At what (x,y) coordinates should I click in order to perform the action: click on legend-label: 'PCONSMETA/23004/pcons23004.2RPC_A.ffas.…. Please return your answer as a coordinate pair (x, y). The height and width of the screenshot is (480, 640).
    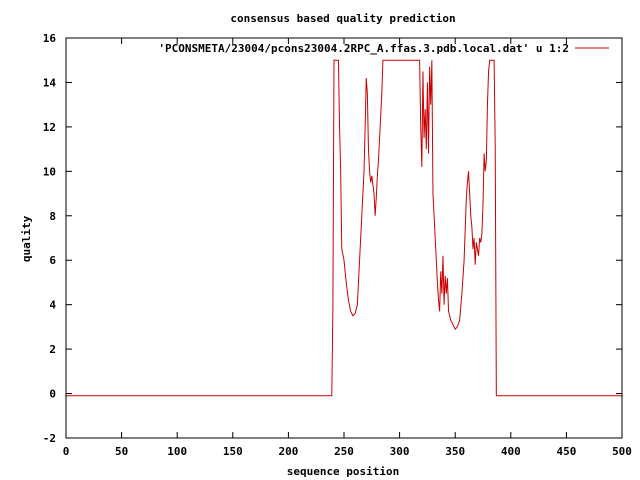
    Looking at the image, I should click on (363, 48).